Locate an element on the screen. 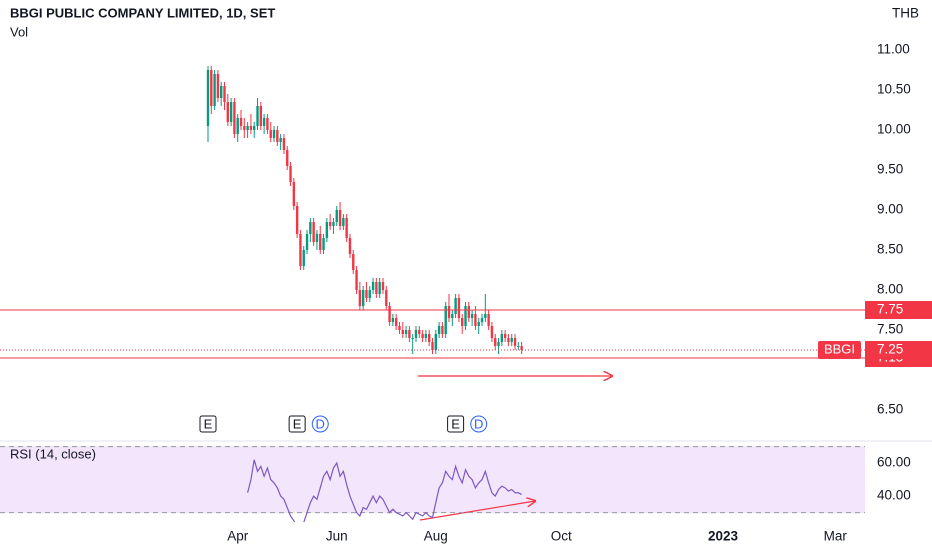 The image size is (932, 550). x-tick-label: Oct is located at coordinates (561, 536).